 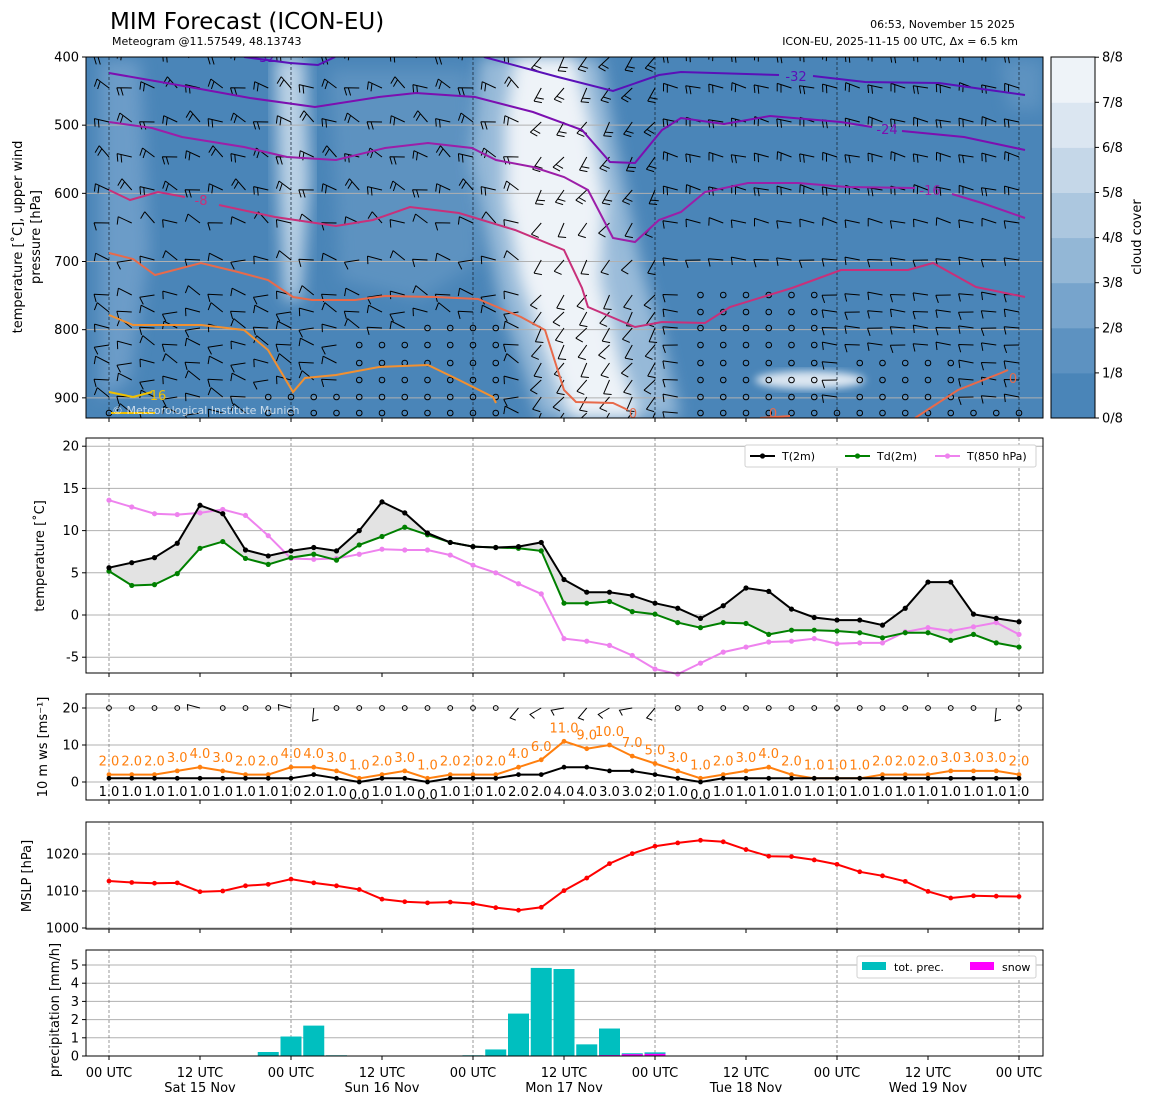 What do you see at coordinates (200, 1073) in the screenshot?
I see `x-tick-label: 12 UTC` at bounding box center [200, 1073].